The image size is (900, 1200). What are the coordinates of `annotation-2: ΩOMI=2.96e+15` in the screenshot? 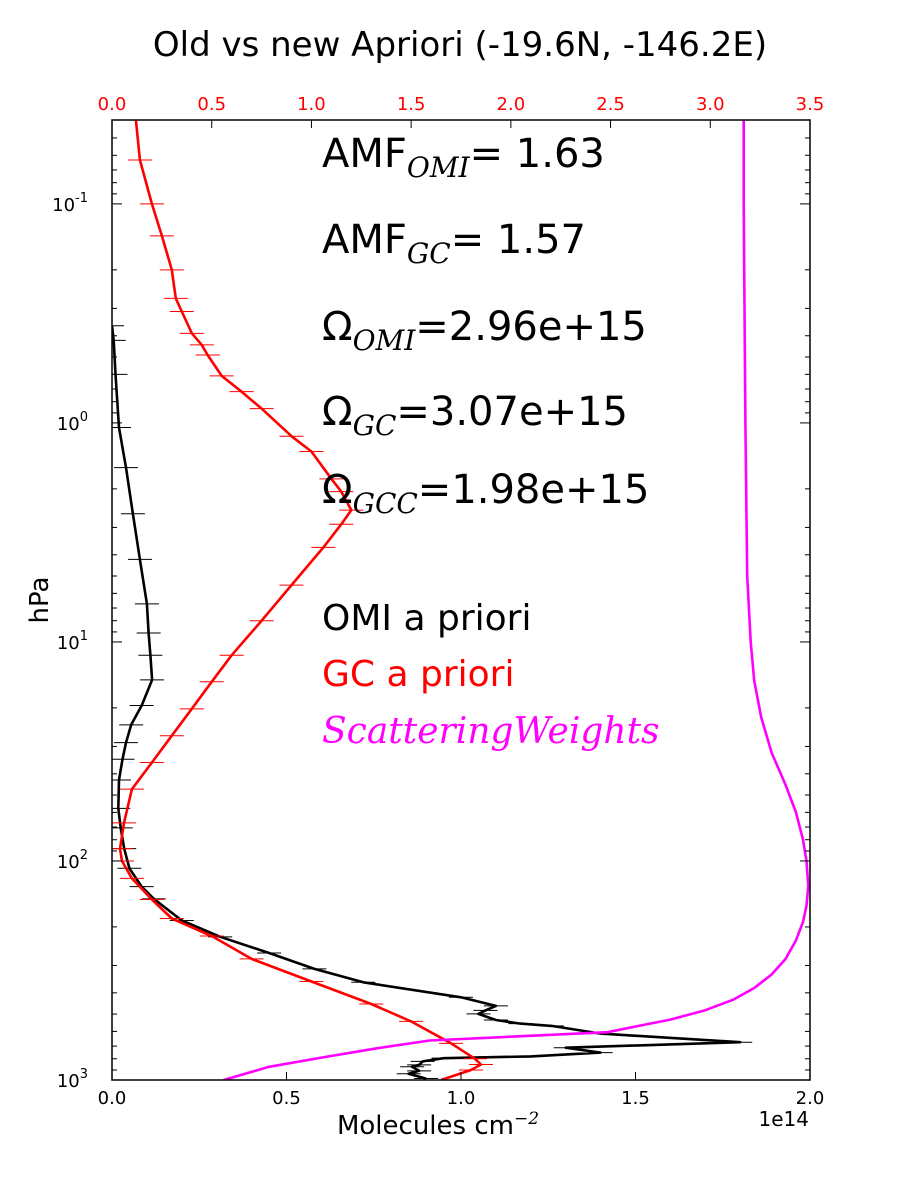 It's located at (484, 330).